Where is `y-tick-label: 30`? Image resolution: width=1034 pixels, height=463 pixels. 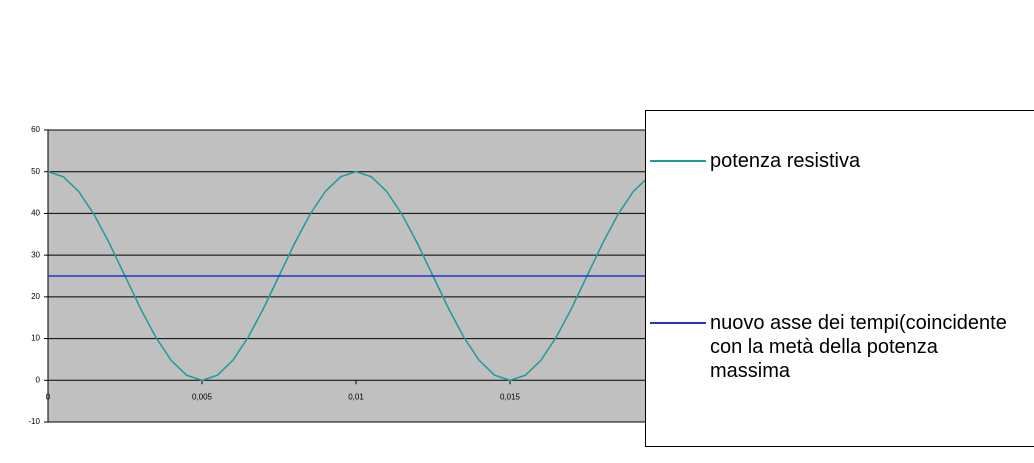 y-tick-label: 30 is located at coordinates (35, 254).